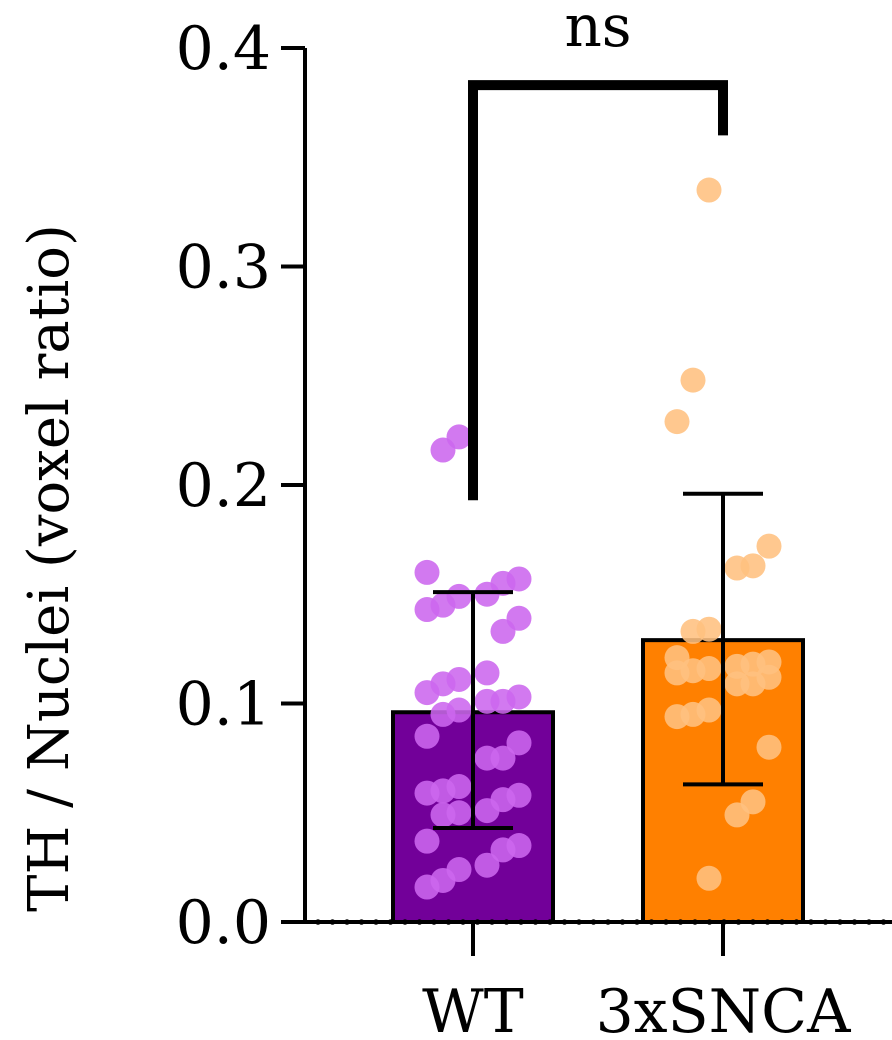 The height and width of the screenshot is (1040, 892). What do you see at coordinates (223, 705) in the screenshot?
I see `y-tick-label-1: 0.1` at bounding box center [223, 705].